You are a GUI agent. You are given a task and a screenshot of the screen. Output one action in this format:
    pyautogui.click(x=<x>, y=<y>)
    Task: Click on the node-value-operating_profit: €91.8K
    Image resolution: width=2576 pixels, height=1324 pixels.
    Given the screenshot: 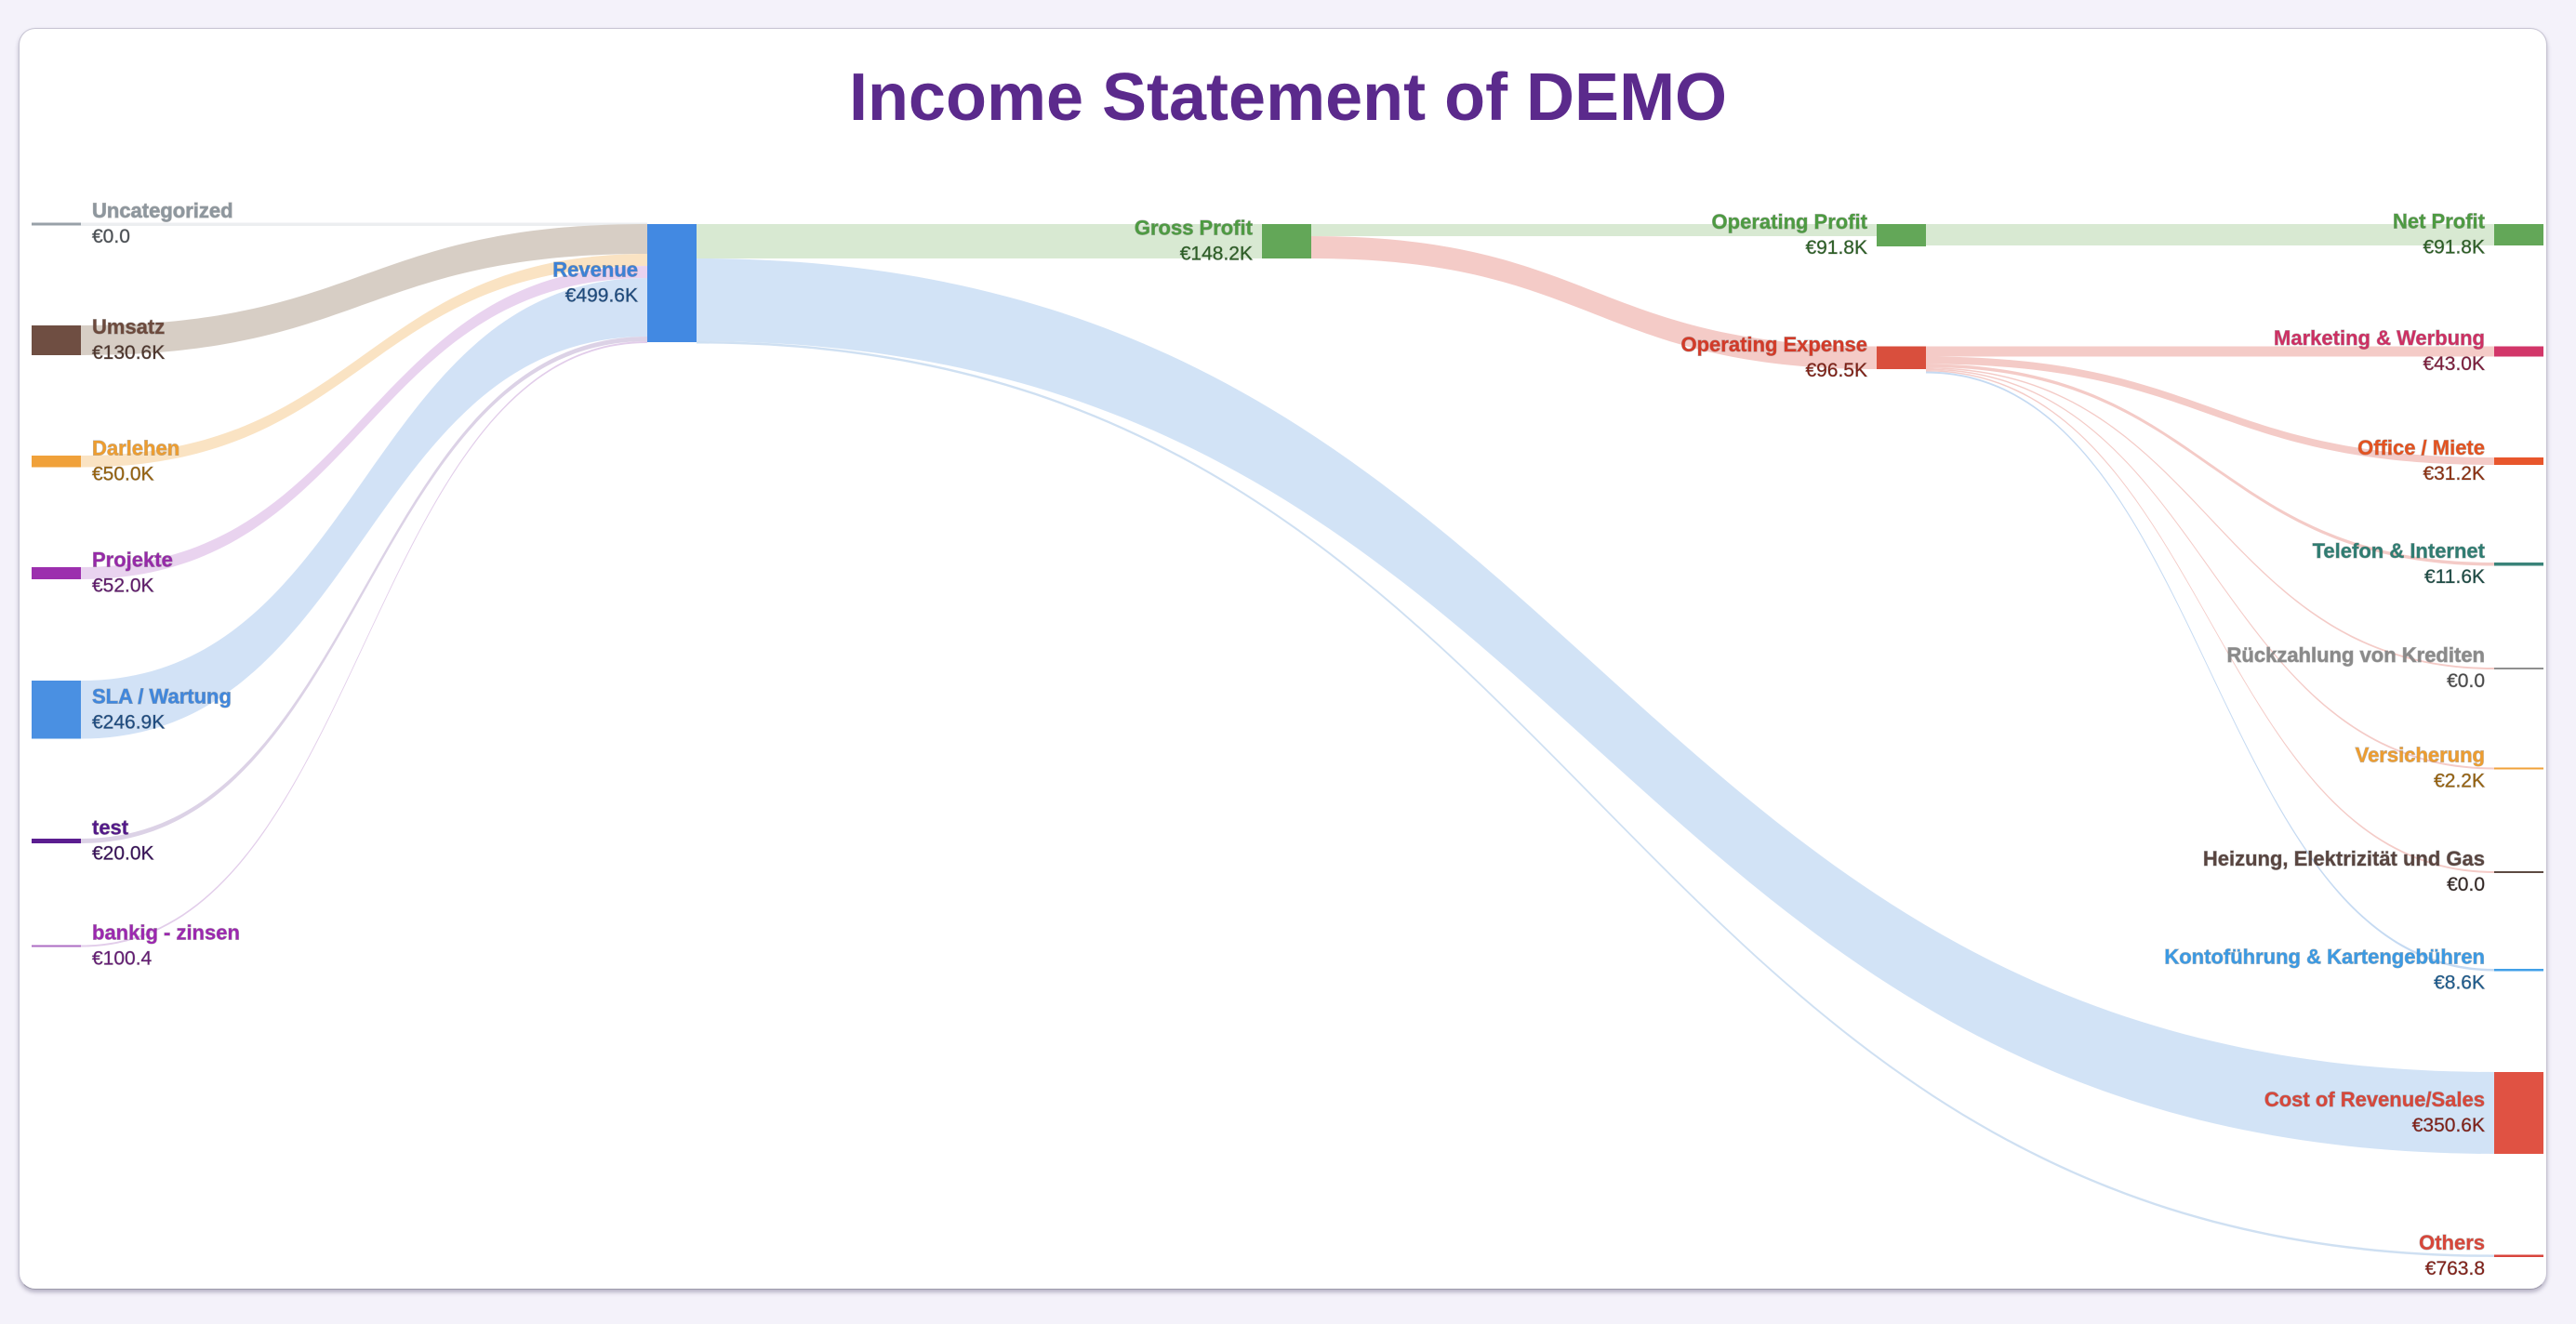 What is the action you would take?
    pyautogui.click(x=1836, y=247)
    